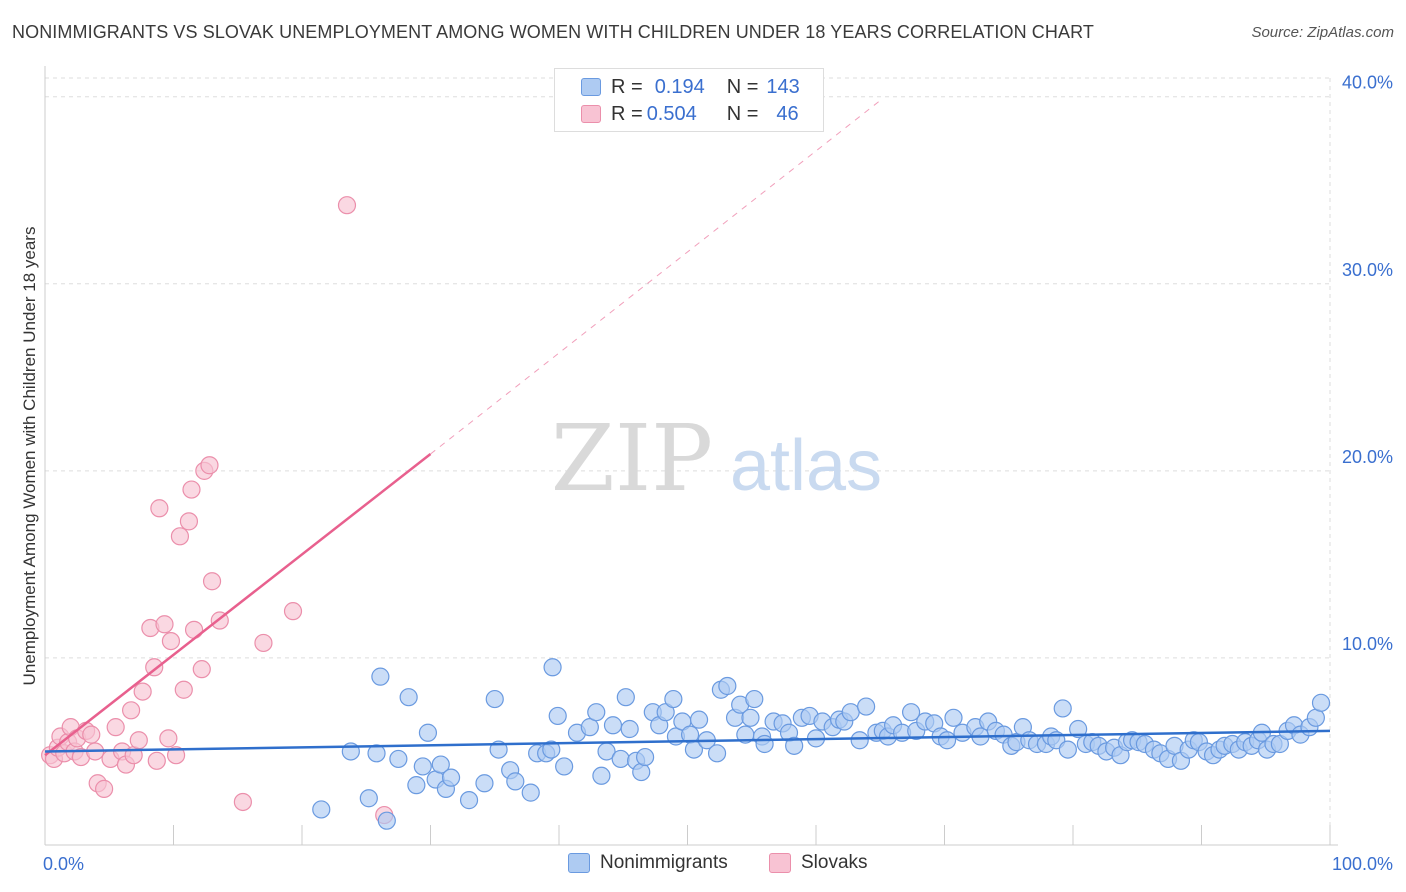  Describe the element at coordinates (834, 862) in the screenshot. I see `legend-label: Slovaks` at that location.